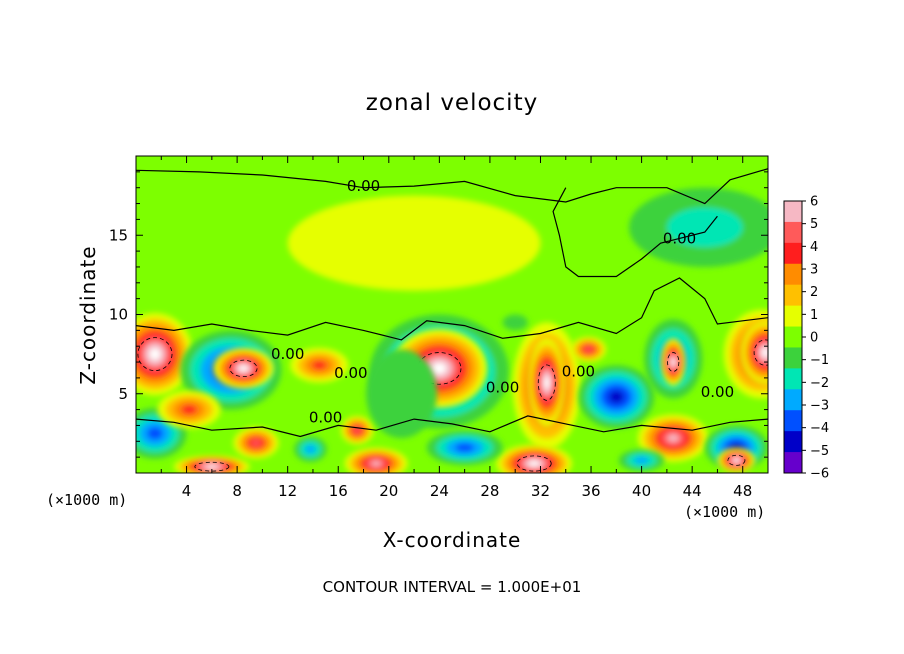  Describe the element at coordinates (819, 428) in the screenshot. I see `colorbar-label: −4` at that location.